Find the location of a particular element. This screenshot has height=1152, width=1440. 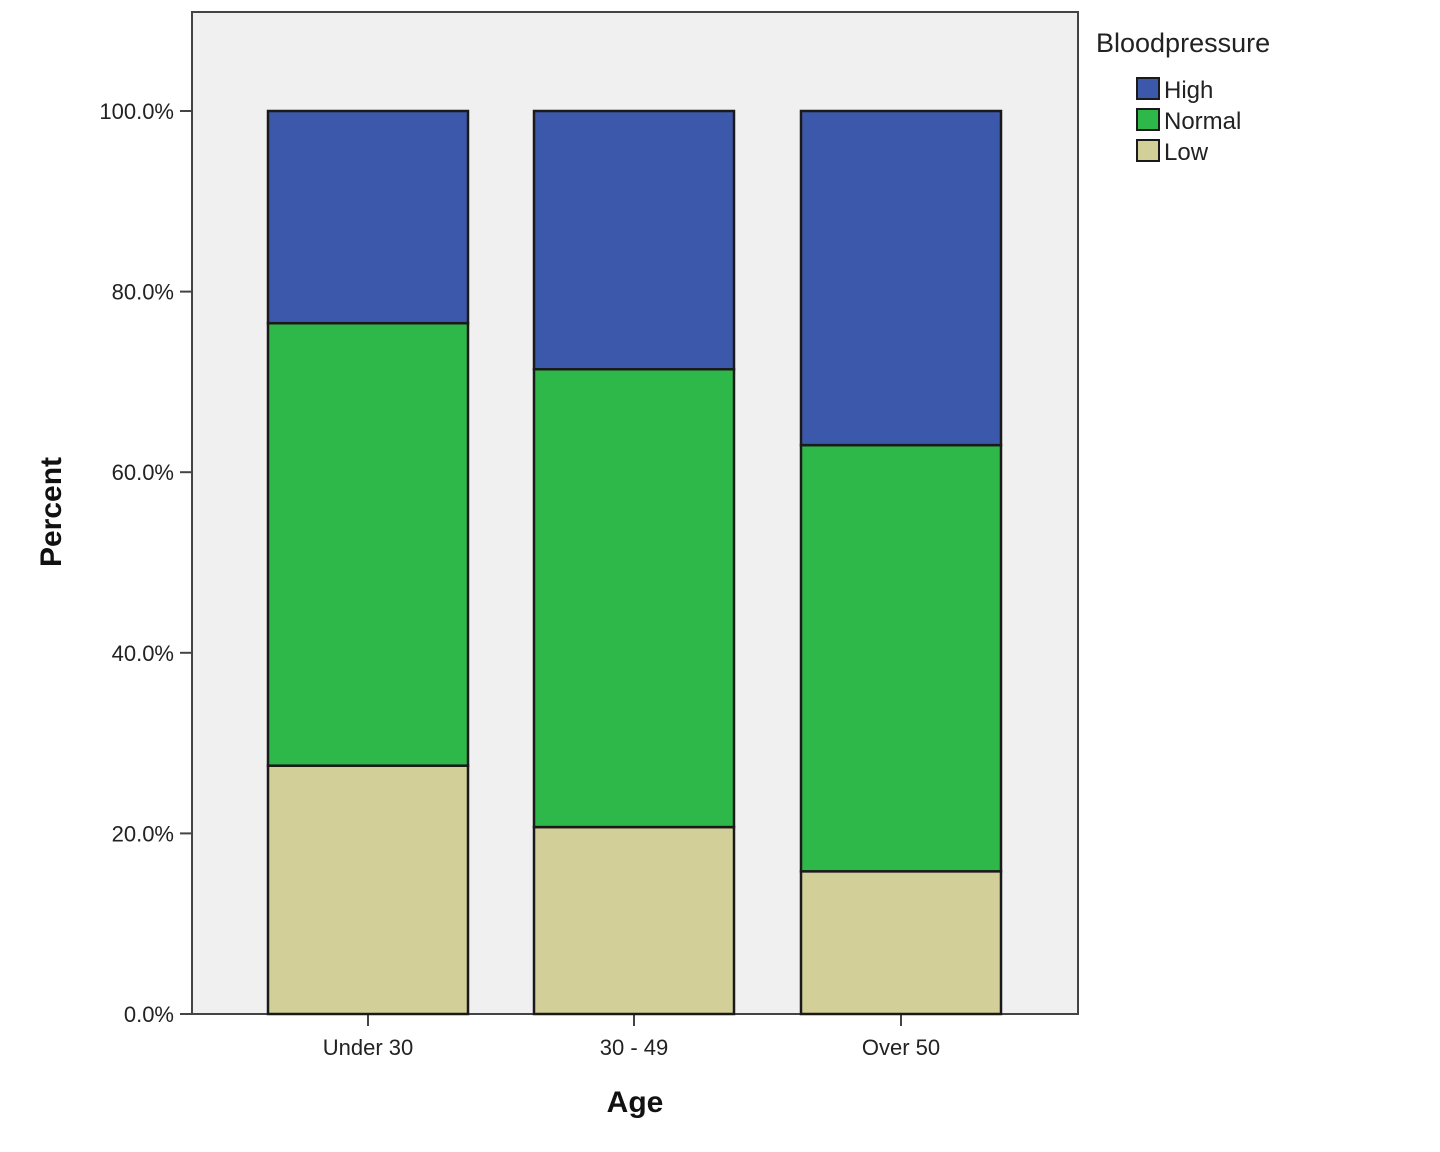

x-axis: Under 30 30 - 49 Over 50 is located at coordinates (631, 1037).